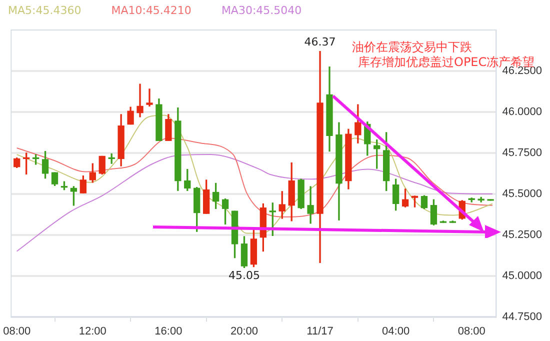 This screenshot has height=341, width=550. I want to click on text: MA5:45.4360, so click(45, 10).